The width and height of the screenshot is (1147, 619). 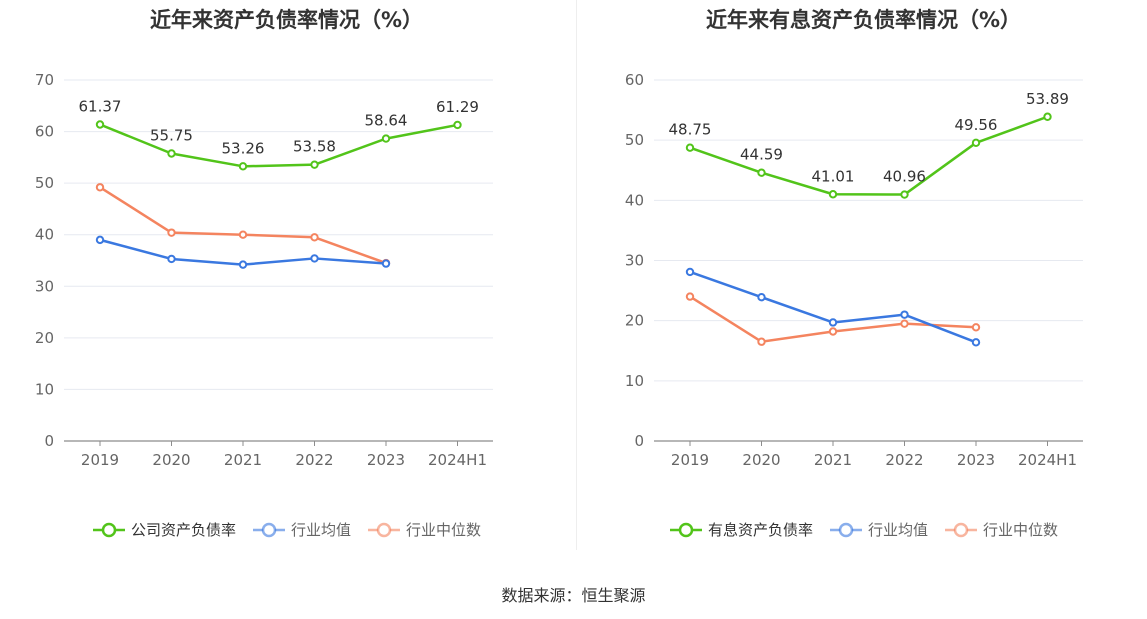 What do you see at coordinates (760, 530) in the screenshot?
I see `legend-label: 有息资产负债率` at bounding box center [760, 530].